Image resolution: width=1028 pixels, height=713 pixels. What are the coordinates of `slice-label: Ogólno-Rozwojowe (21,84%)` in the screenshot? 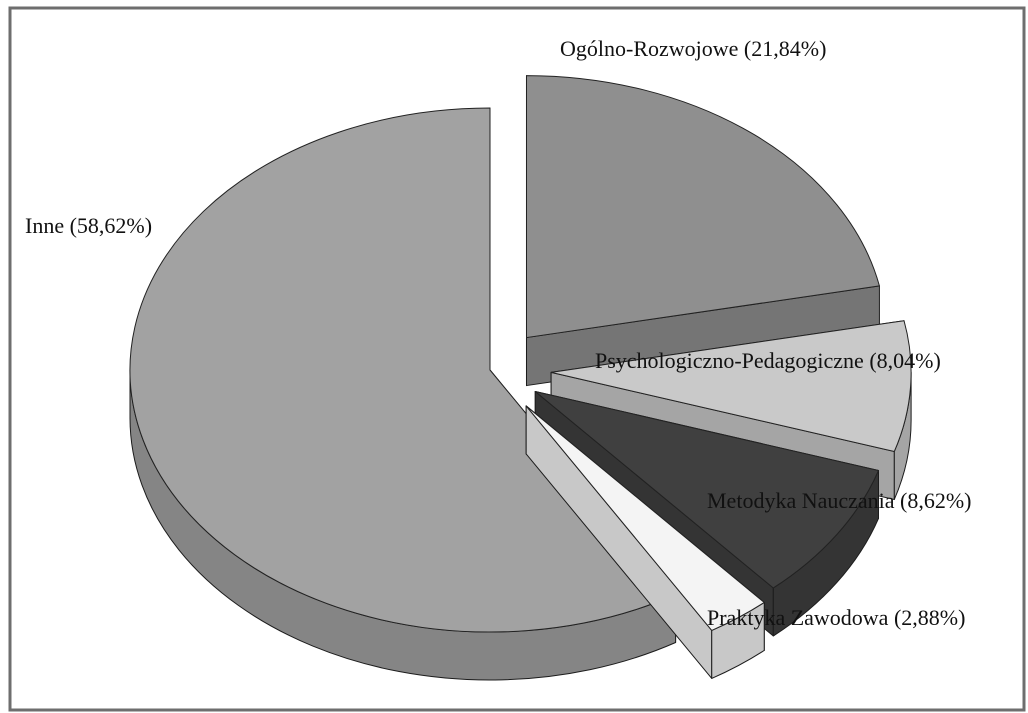 It's located at (693, 48).